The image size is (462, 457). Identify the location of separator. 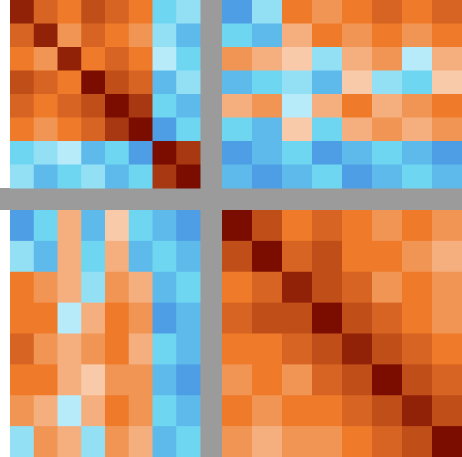
(231, 199).